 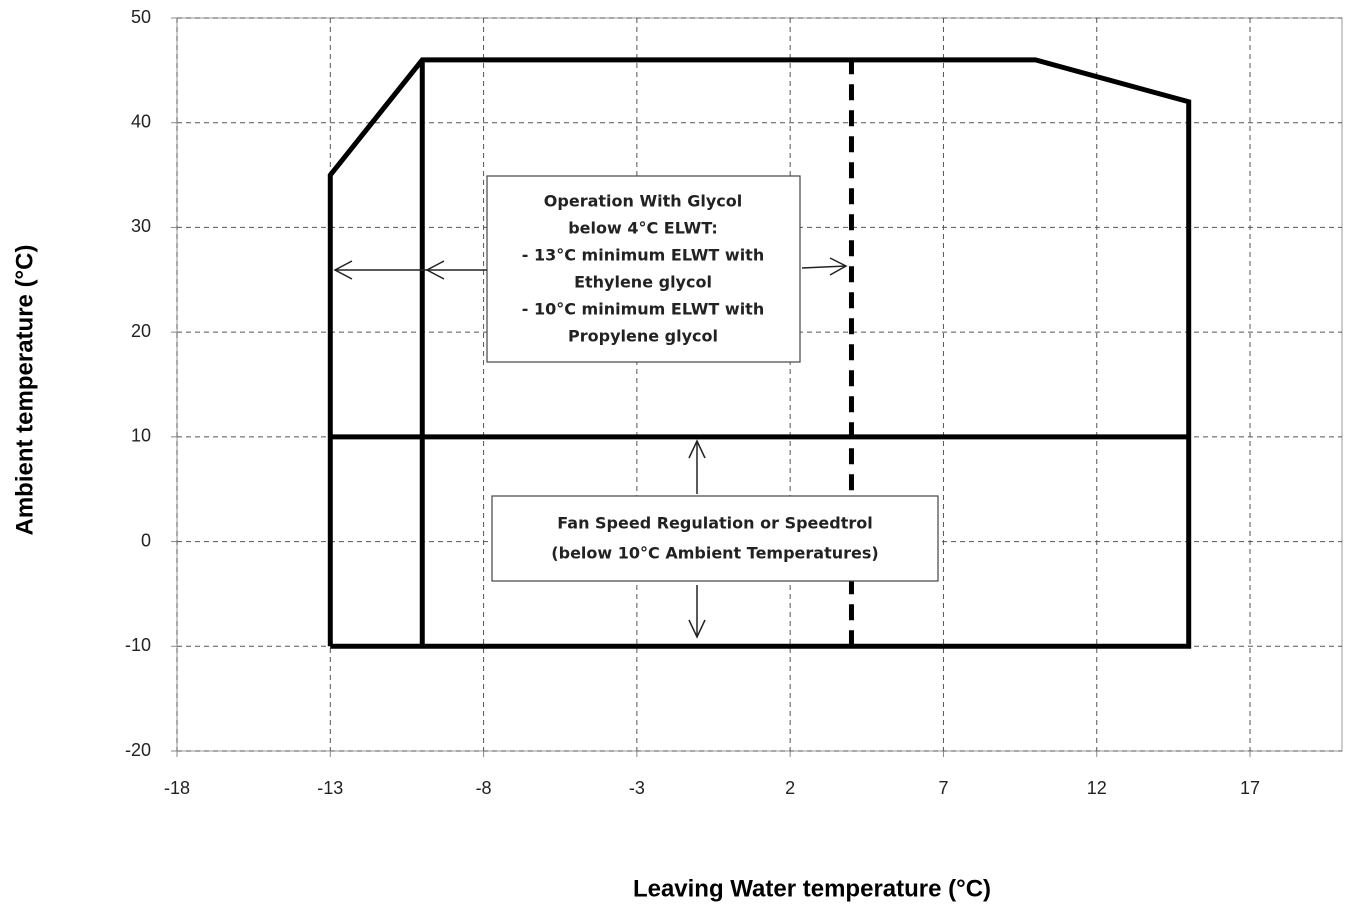 What do you see at coordinates (714, 523) in the screenshot?
I see `annotation-text: Fan Speed Regulation or Speedtrol` at bounding box center [714, 523].